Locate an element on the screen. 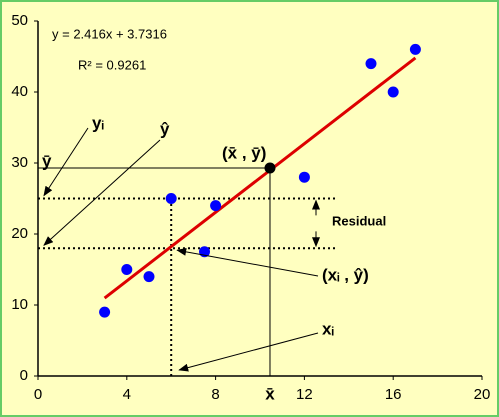  mean-point is located at coordinates (270, 168).